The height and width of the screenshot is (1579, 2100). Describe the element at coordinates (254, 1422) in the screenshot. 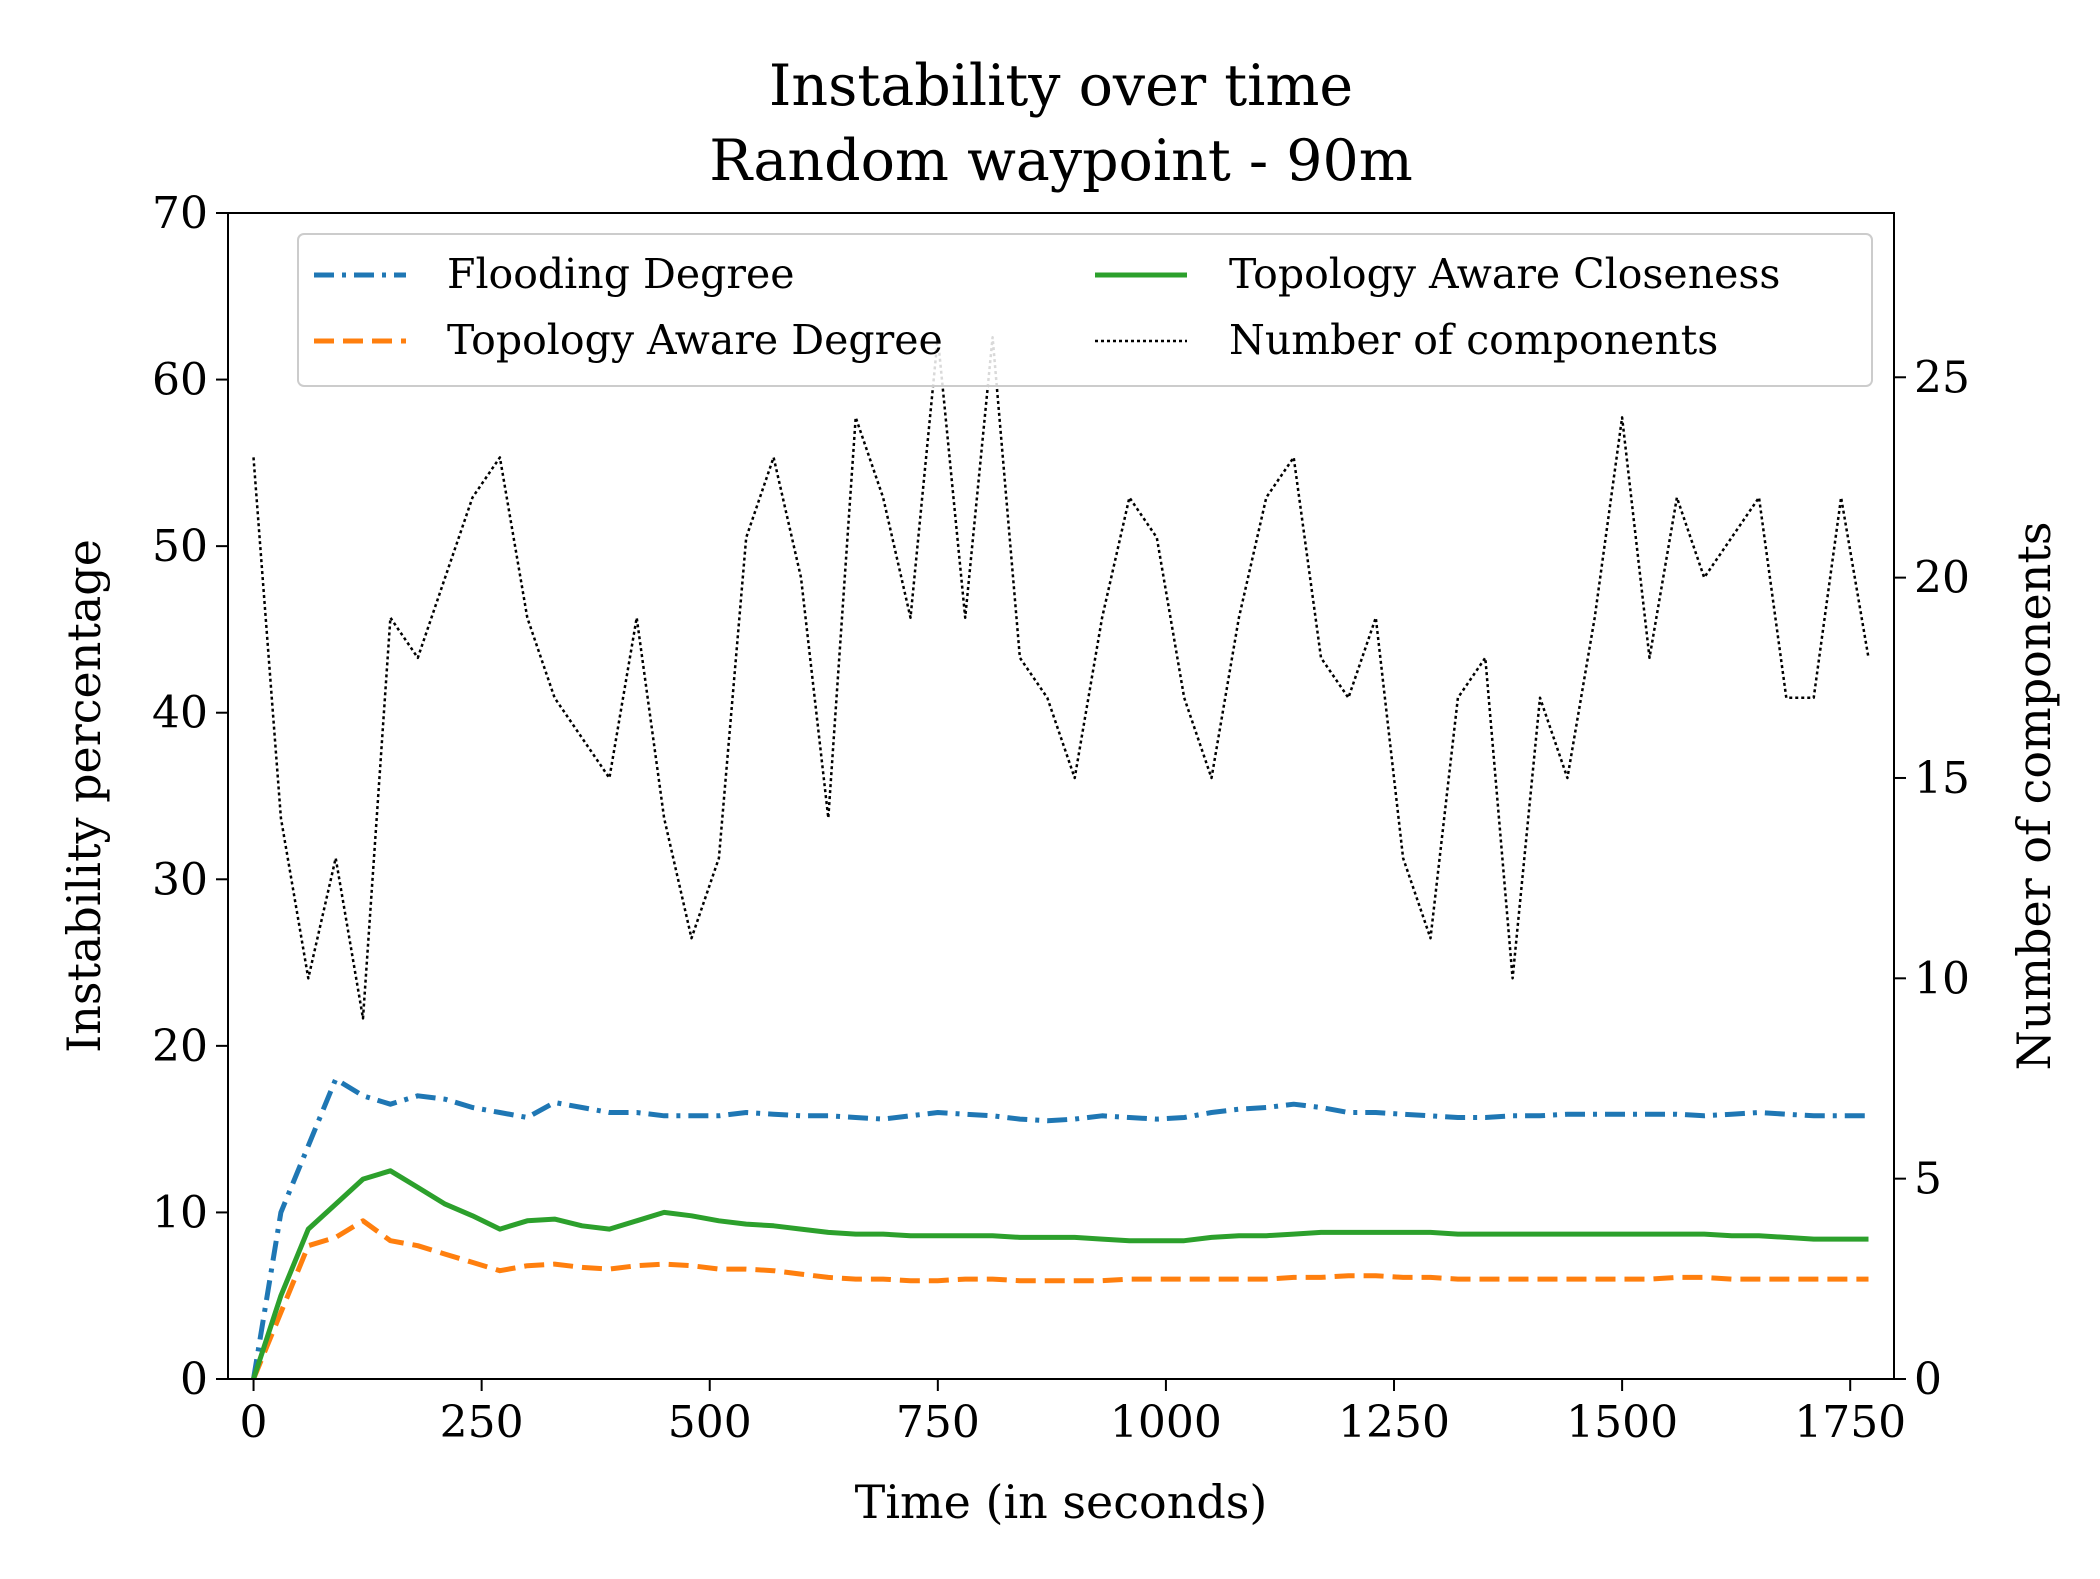

I see `x-tick-label: 0` at that location.